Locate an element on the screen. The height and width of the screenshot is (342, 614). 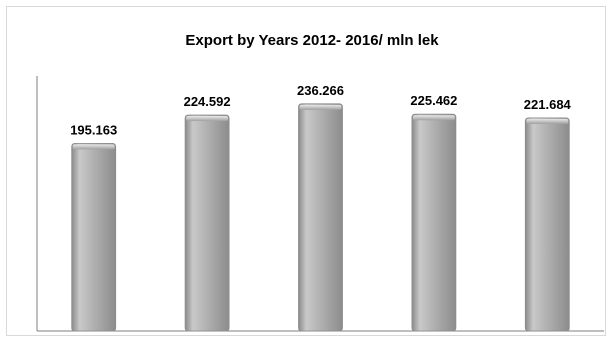
data-label-3: 236.266 is located at coordinates (320, 90).